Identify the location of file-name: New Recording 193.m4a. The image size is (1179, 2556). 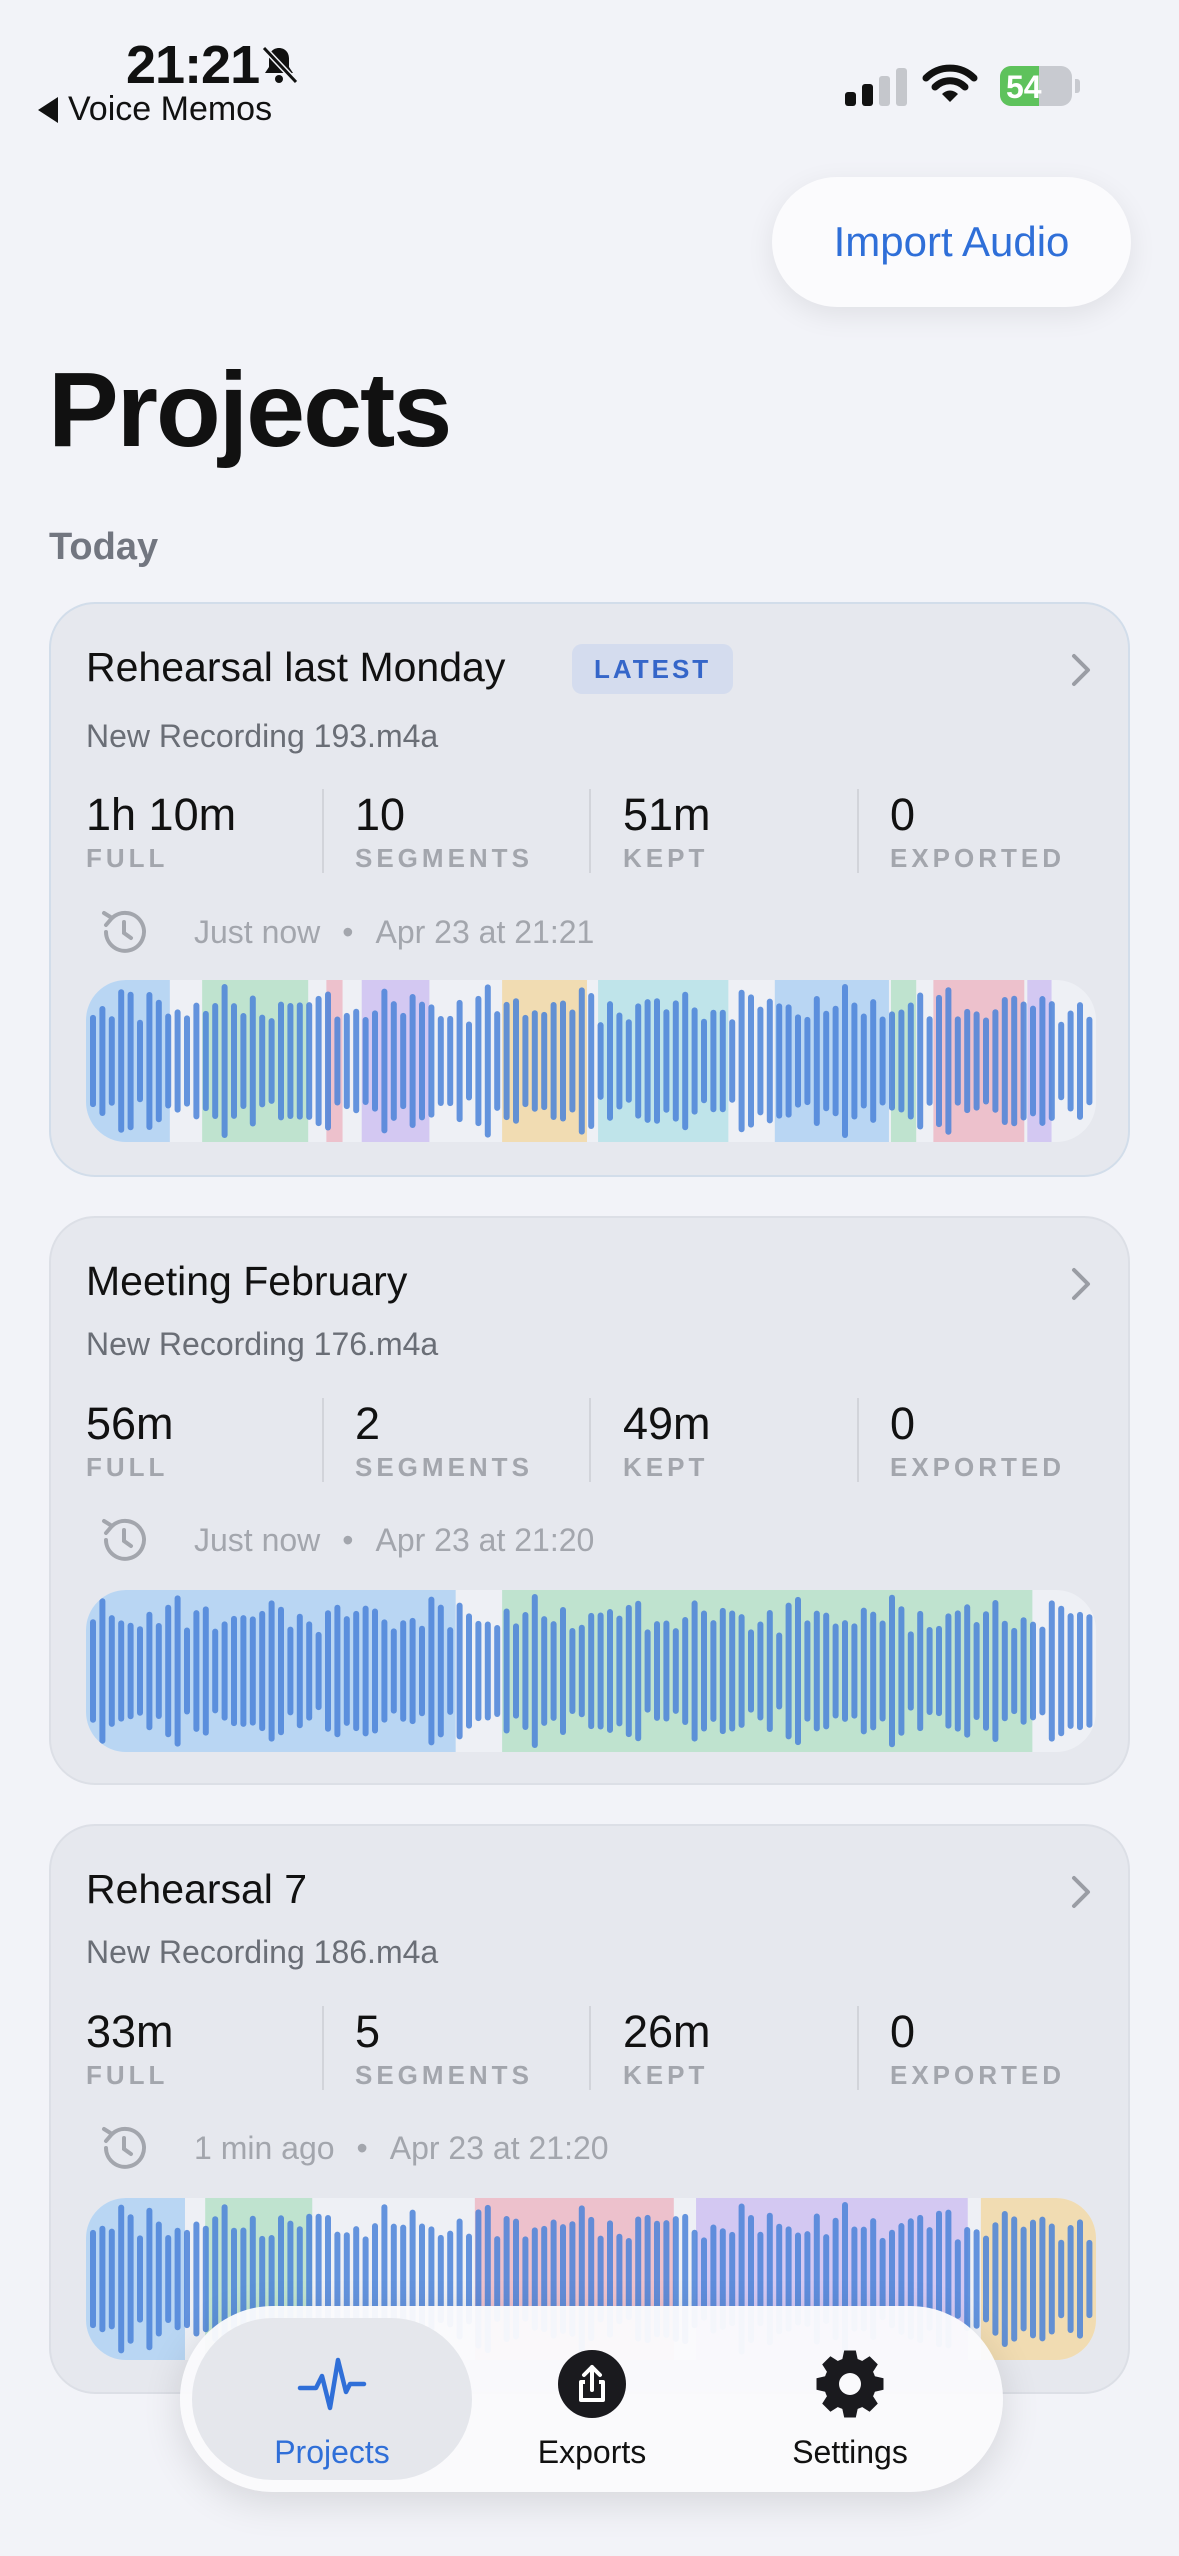
(262, 736).